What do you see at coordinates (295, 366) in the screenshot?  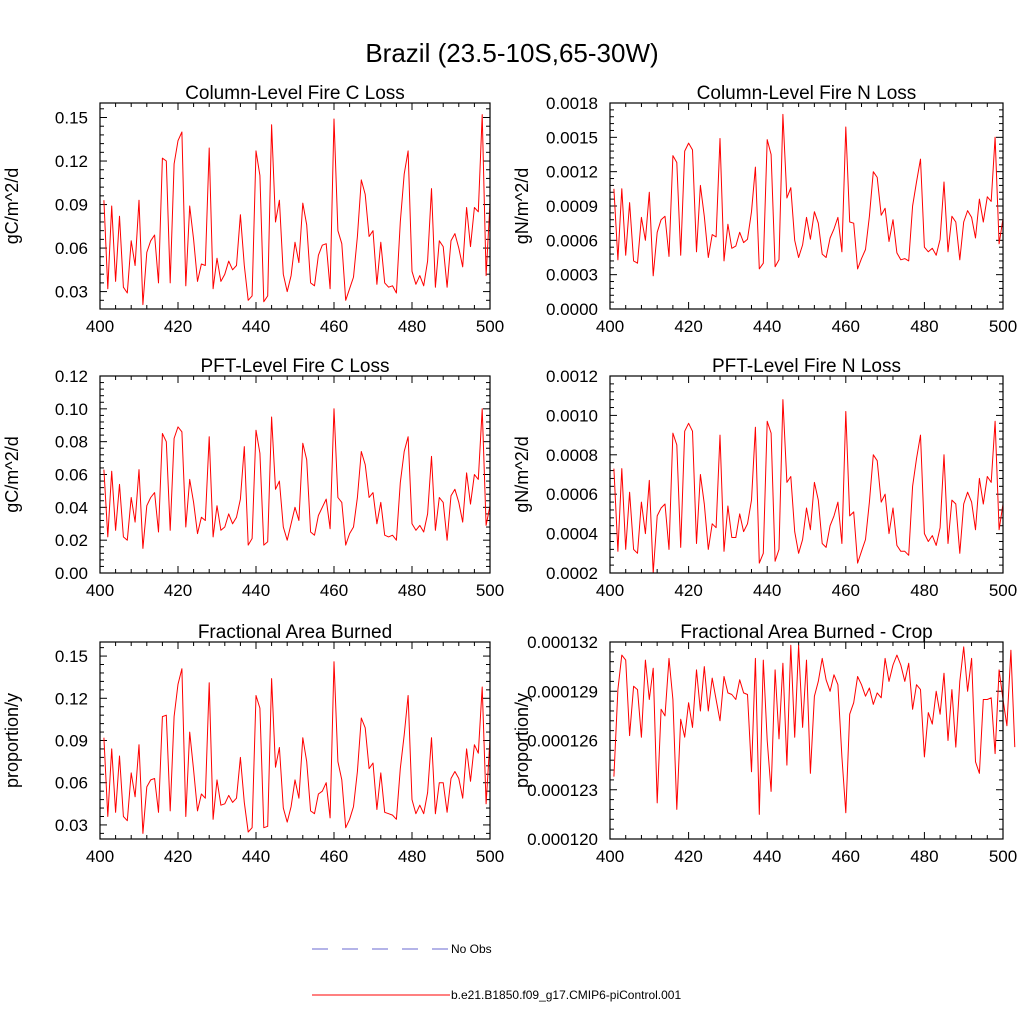 I see `panel-title: PFT-Level Fire C Loss` at bounding box center [295, 366].